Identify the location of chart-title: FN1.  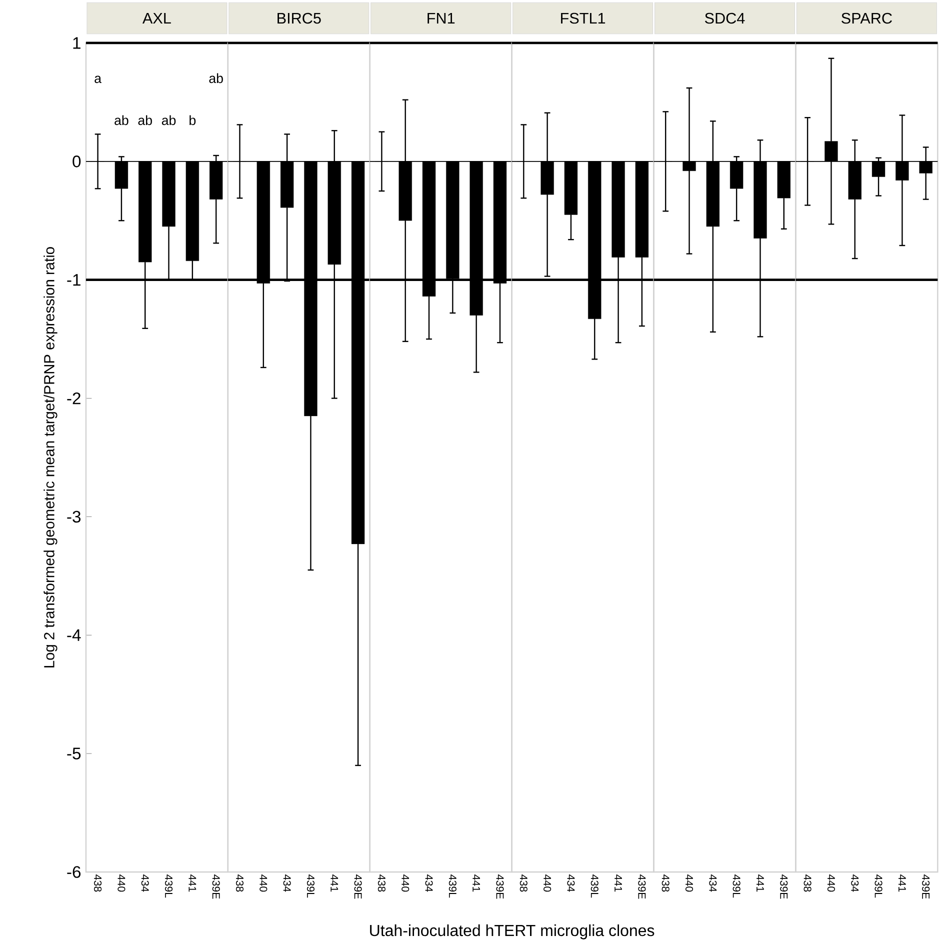
(441, 18).